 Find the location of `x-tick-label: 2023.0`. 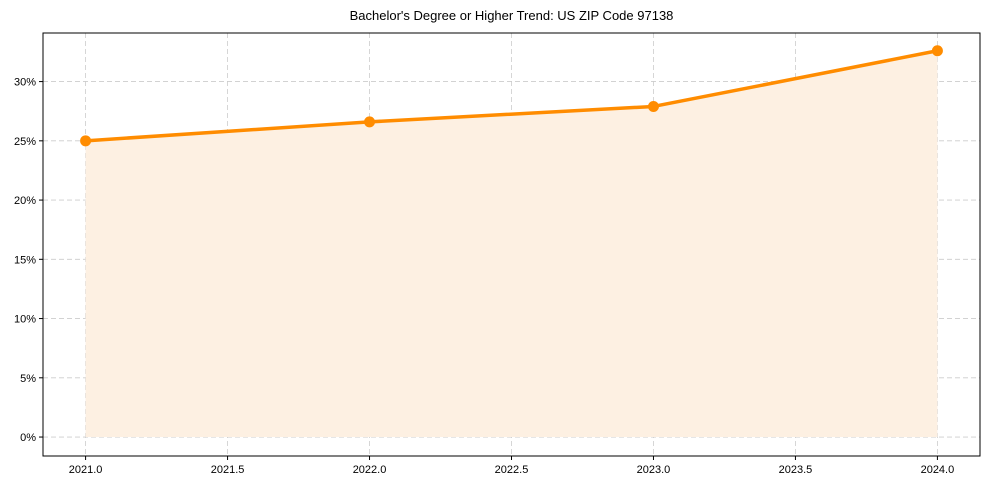

x-tick-label: 2023.0 is located at coordinates (654, 470).